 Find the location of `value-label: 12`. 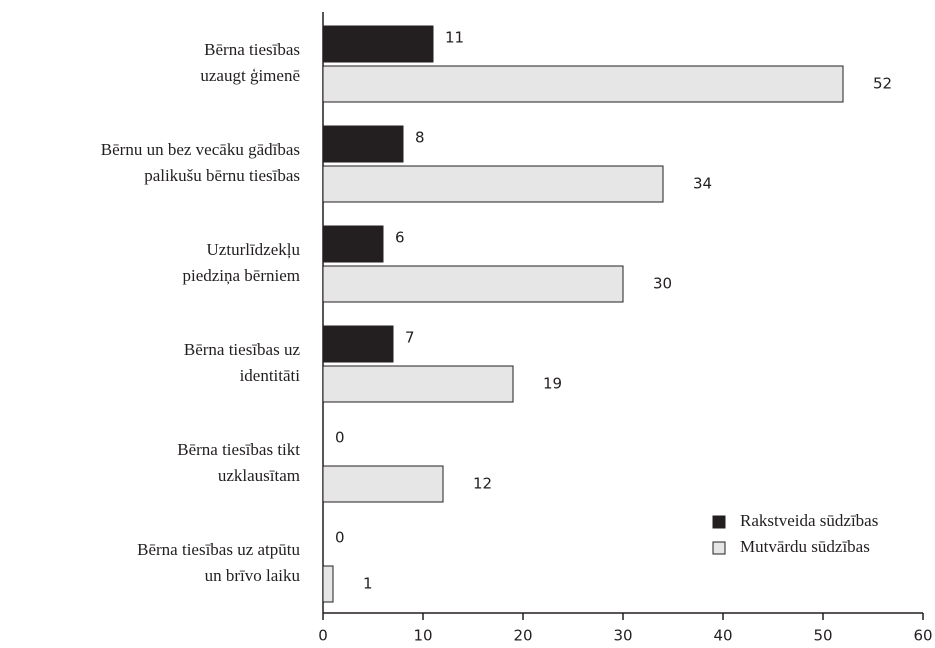

value-label: 12 is located at coordinates (482, 484).